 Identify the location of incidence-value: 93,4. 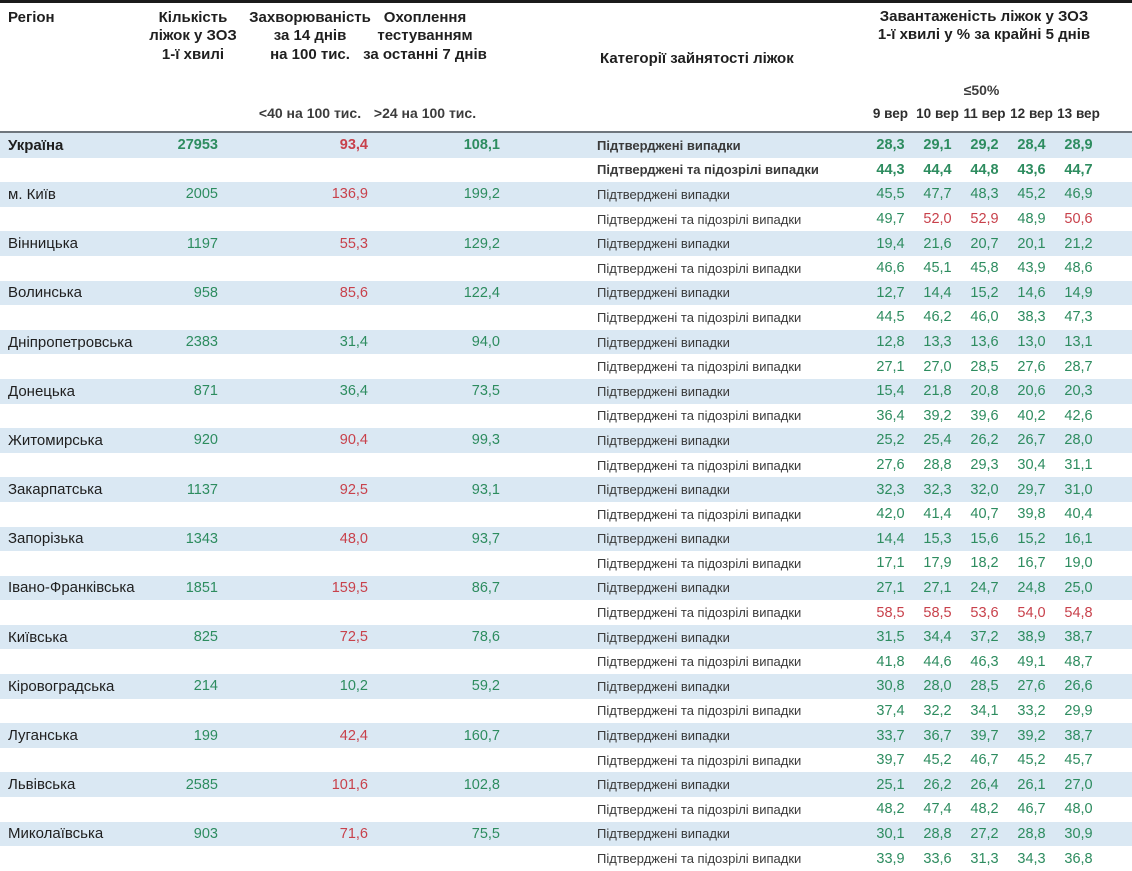
(353, 145).